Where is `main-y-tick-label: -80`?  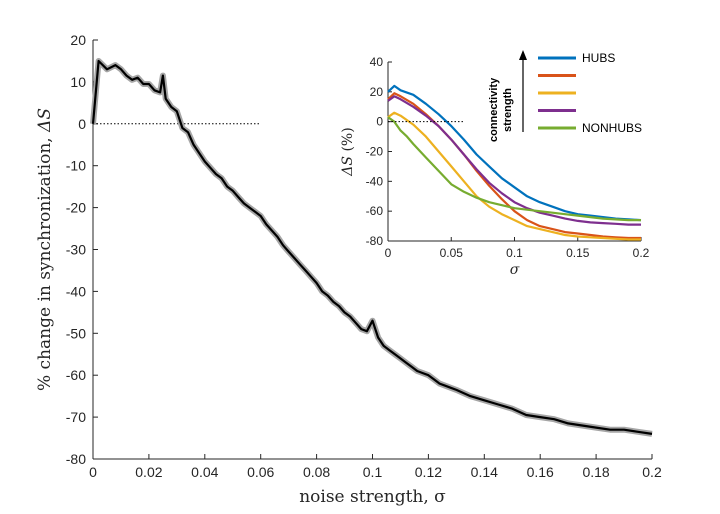 main-y-tick-label: -80 is located at coordinates (76, 459).